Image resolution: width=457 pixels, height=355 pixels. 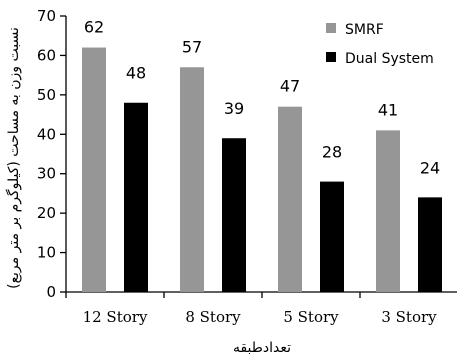 What do you see at coordinates (311, 317) in the screenshot?
I see `x-tick-label: 5 Story` at bounding box center [311, 317].